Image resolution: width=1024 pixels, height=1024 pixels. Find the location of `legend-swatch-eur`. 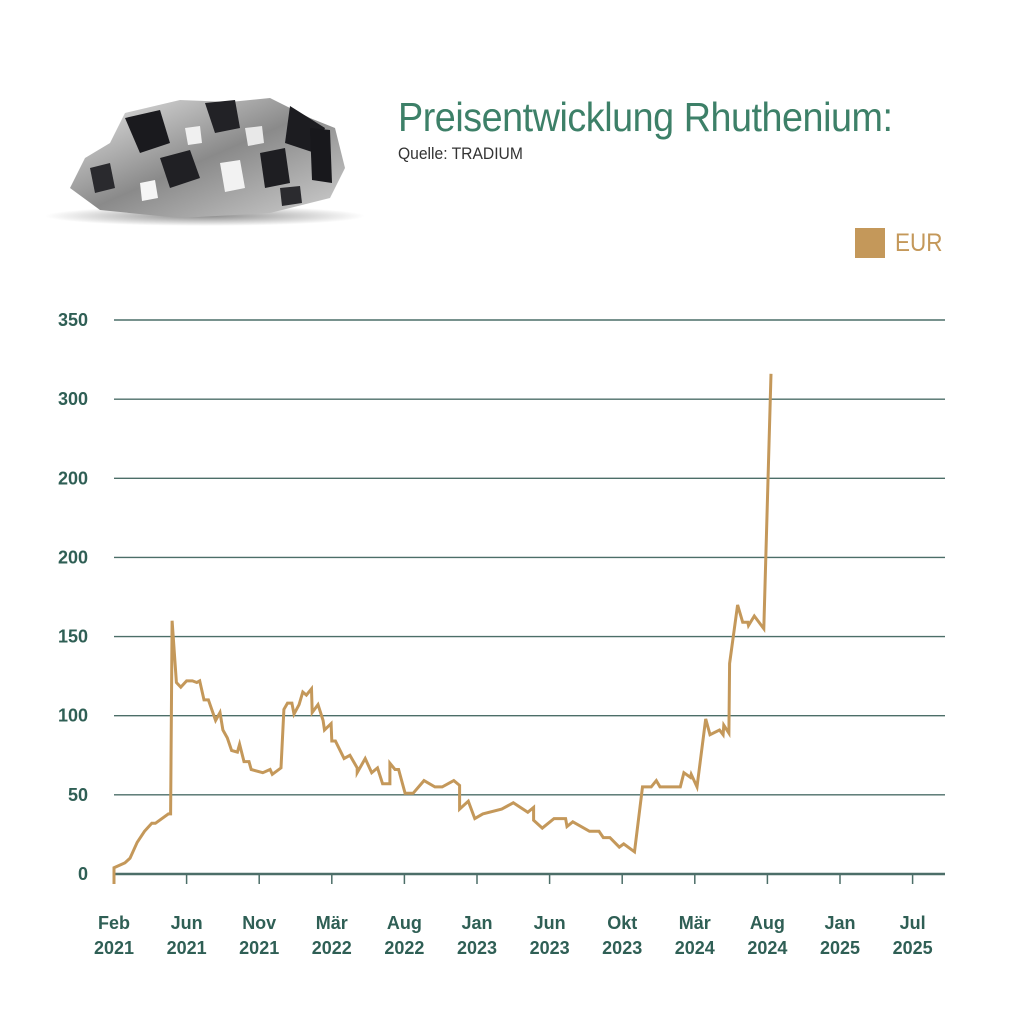

legend-swatch-eur is located at coordinates (870, 243).